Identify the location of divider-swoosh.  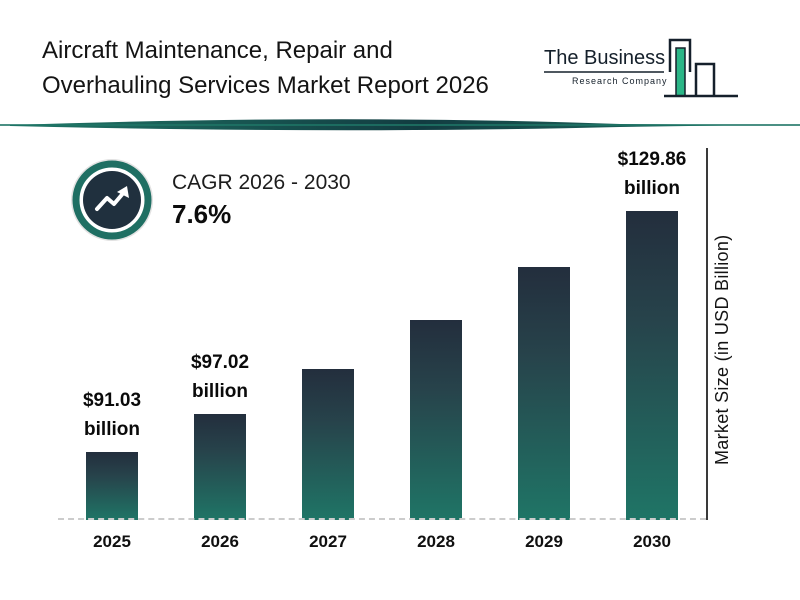
(400, 126).